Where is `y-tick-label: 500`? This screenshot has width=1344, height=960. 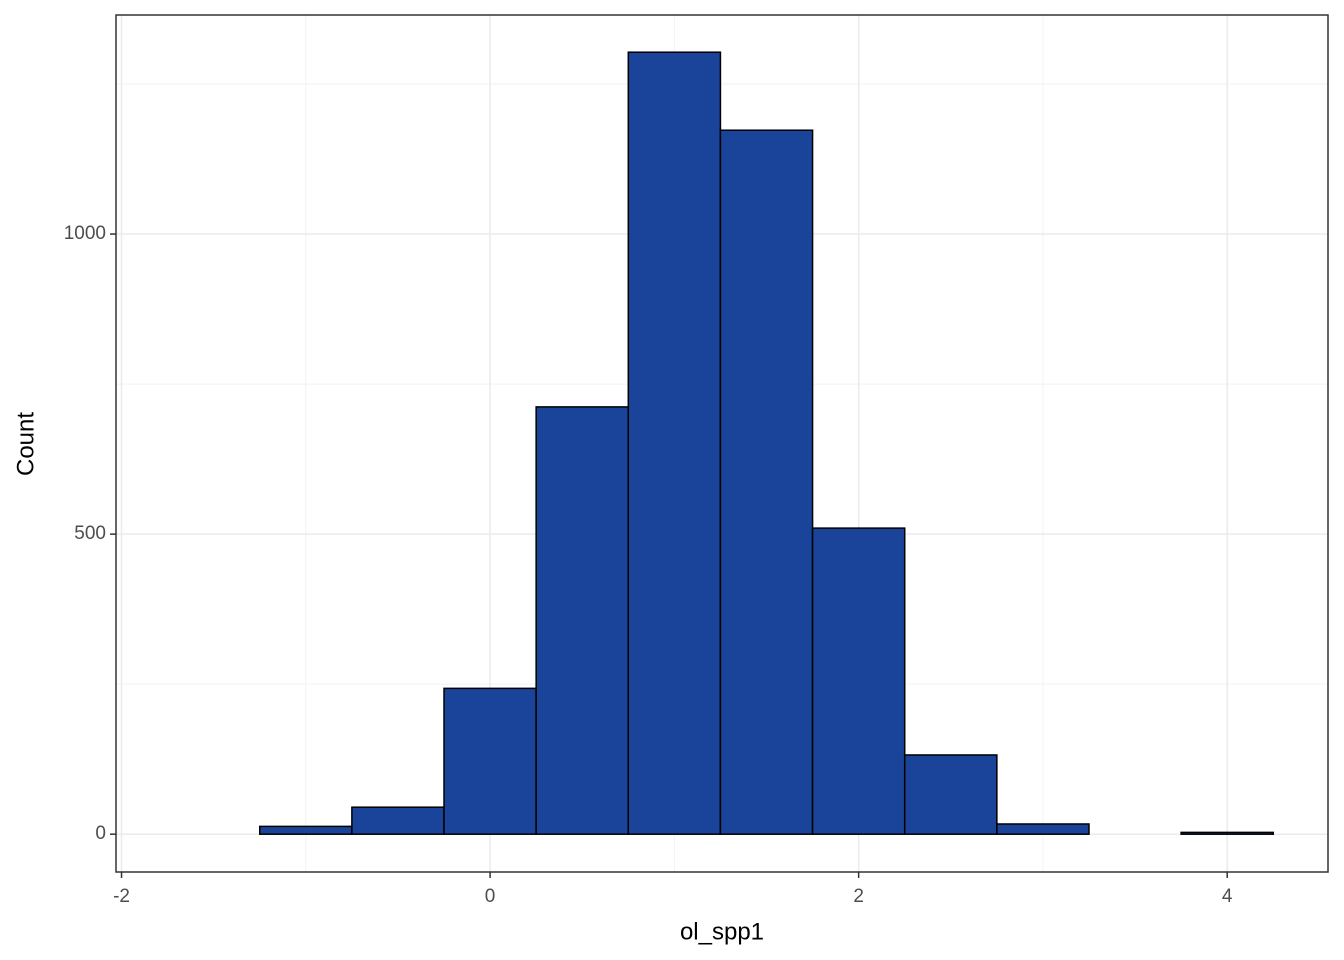 y-tick-label: 500 is located at coordinates (90, 533).